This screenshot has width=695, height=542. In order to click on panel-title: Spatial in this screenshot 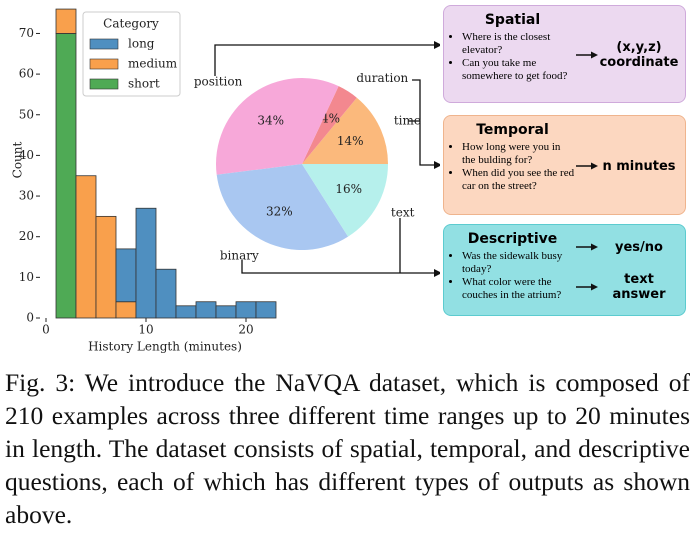, I will do `click(512, 20)`.